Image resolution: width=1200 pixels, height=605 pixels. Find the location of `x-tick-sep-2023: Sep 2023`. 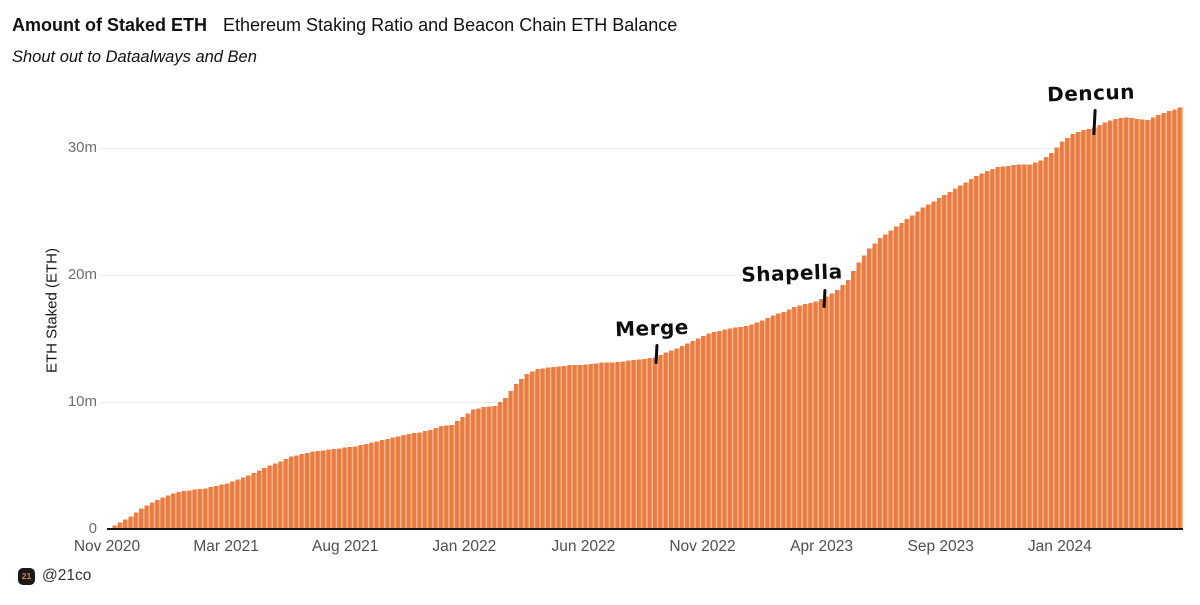

x-tick-sep-2023: Sep 2023 is located at coordinates (940, 546).